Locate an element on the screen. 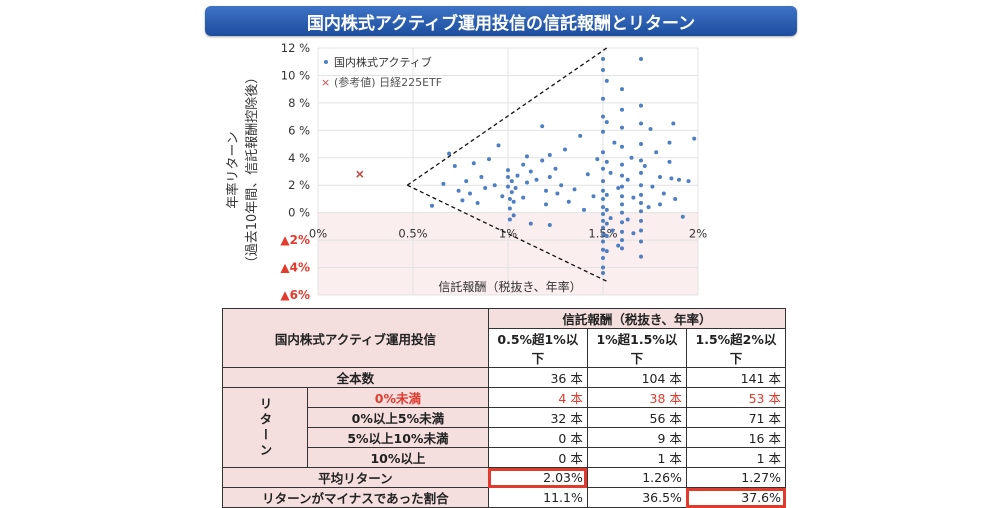 This screenshot has height=508, width=1000. row-return-neg: リターン 0%未満 4 本 38 本 53 本 is located at coordinates (504, 427).